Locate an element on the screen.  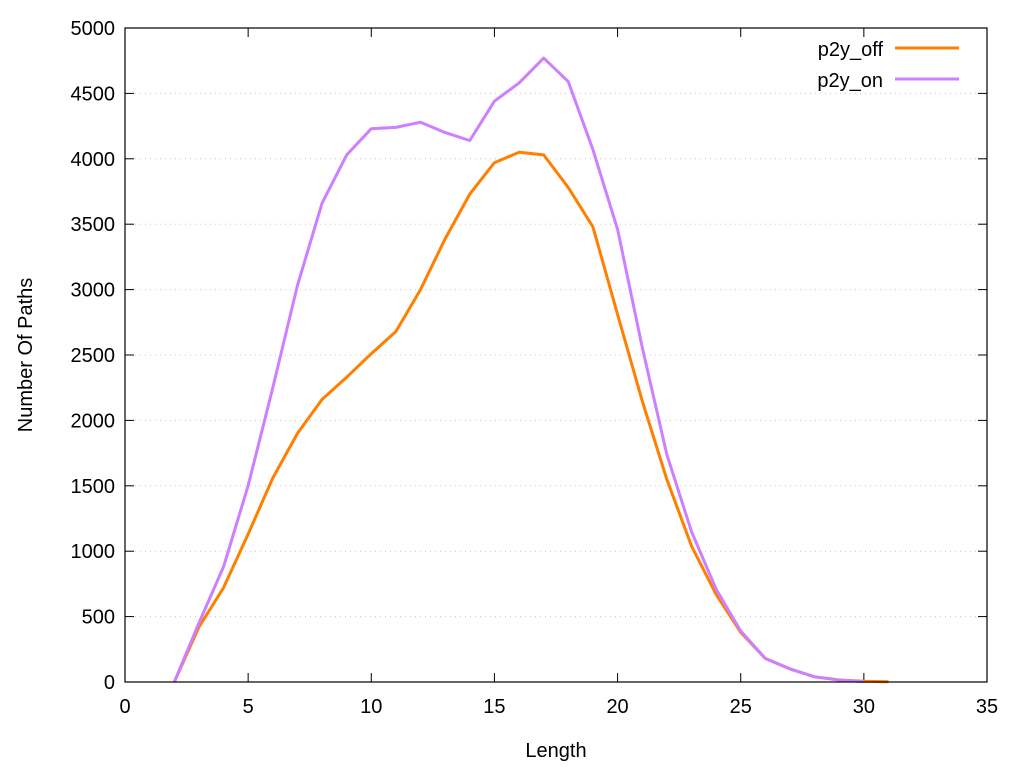
x-tick-label: 5 is located at coordinates (248, 707).